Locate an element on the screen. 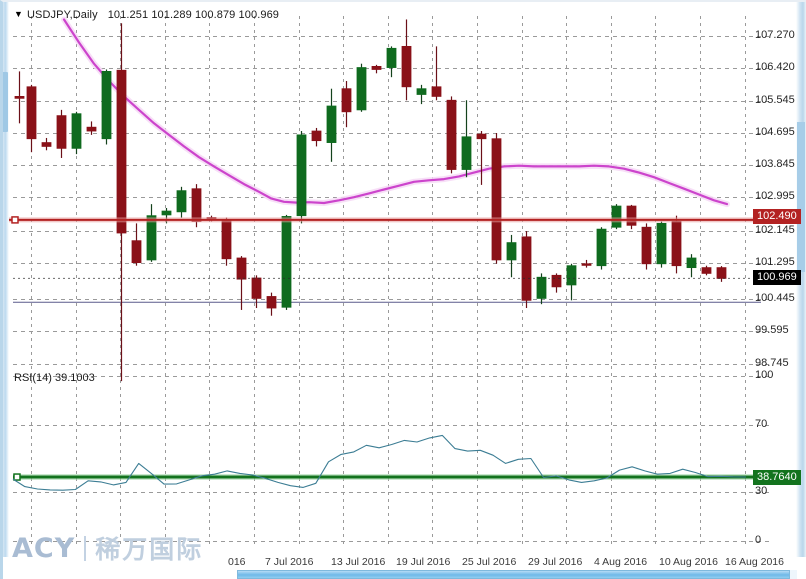 The width and height of the screenshot is (806, 579). date-axis-label-1: 7 Jul 2016 is located at coordinates (289, 562).